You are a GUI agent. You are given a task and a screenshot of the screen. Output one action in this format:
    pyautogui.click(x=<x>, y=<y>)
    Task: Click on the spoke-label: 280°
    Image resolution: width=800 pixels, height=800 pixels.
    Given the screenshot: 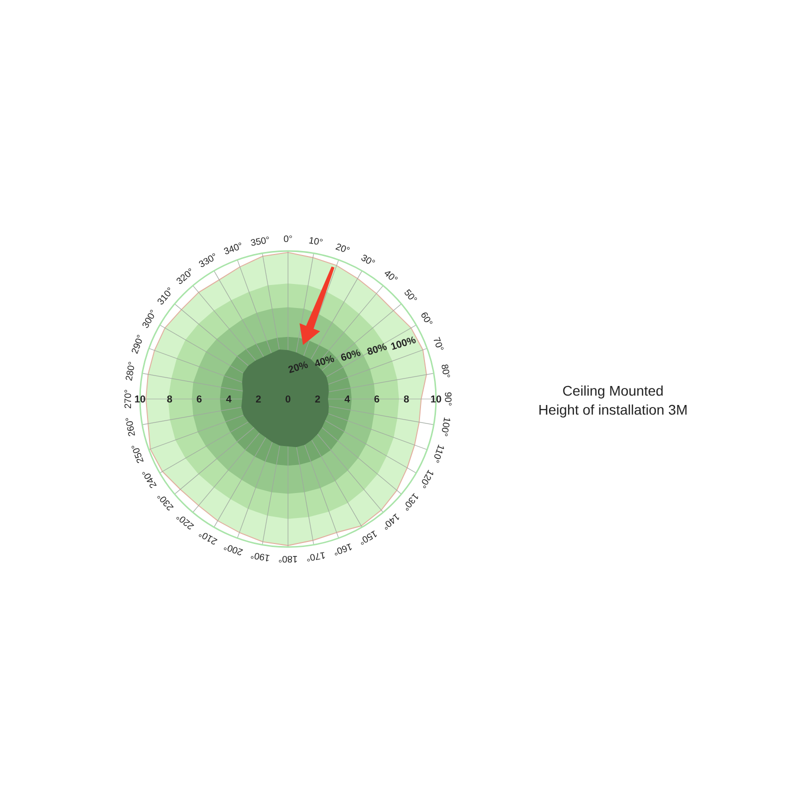 What is the action you would take?
    pyautogui.click(x=130, y=371)
    